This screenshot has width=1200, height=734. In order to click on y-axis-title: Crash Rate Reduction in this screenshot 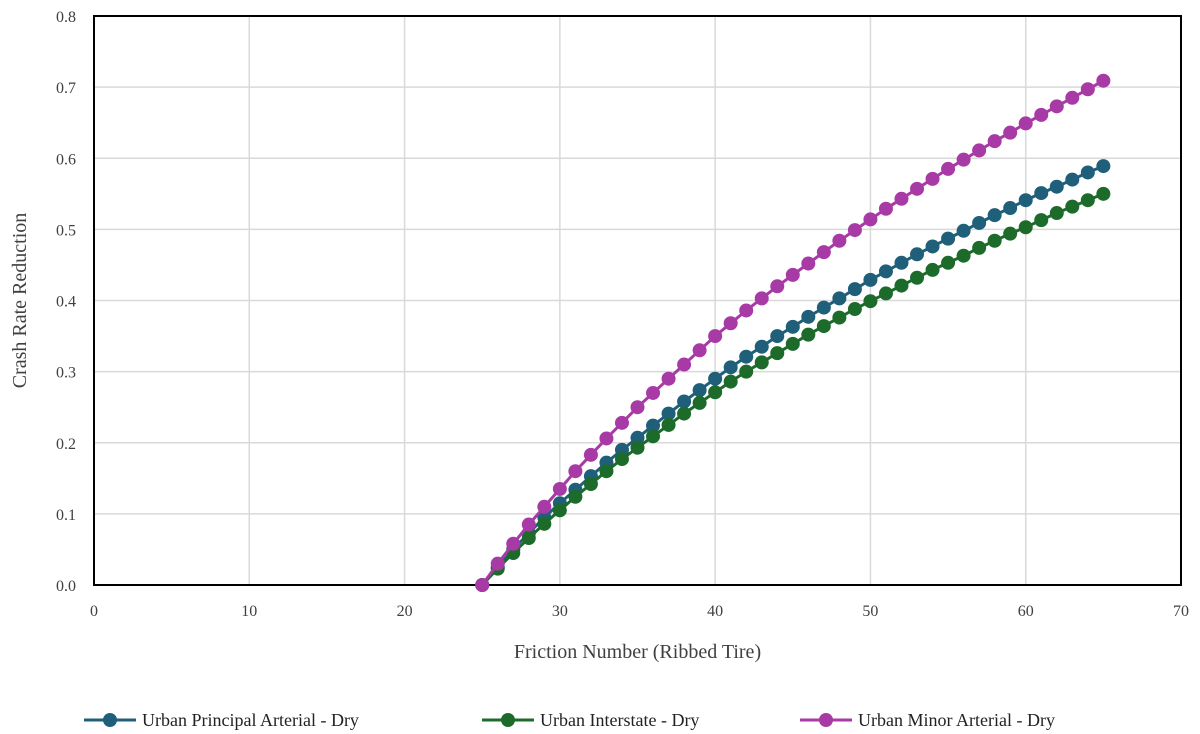, I will do `click(20, 301)`.